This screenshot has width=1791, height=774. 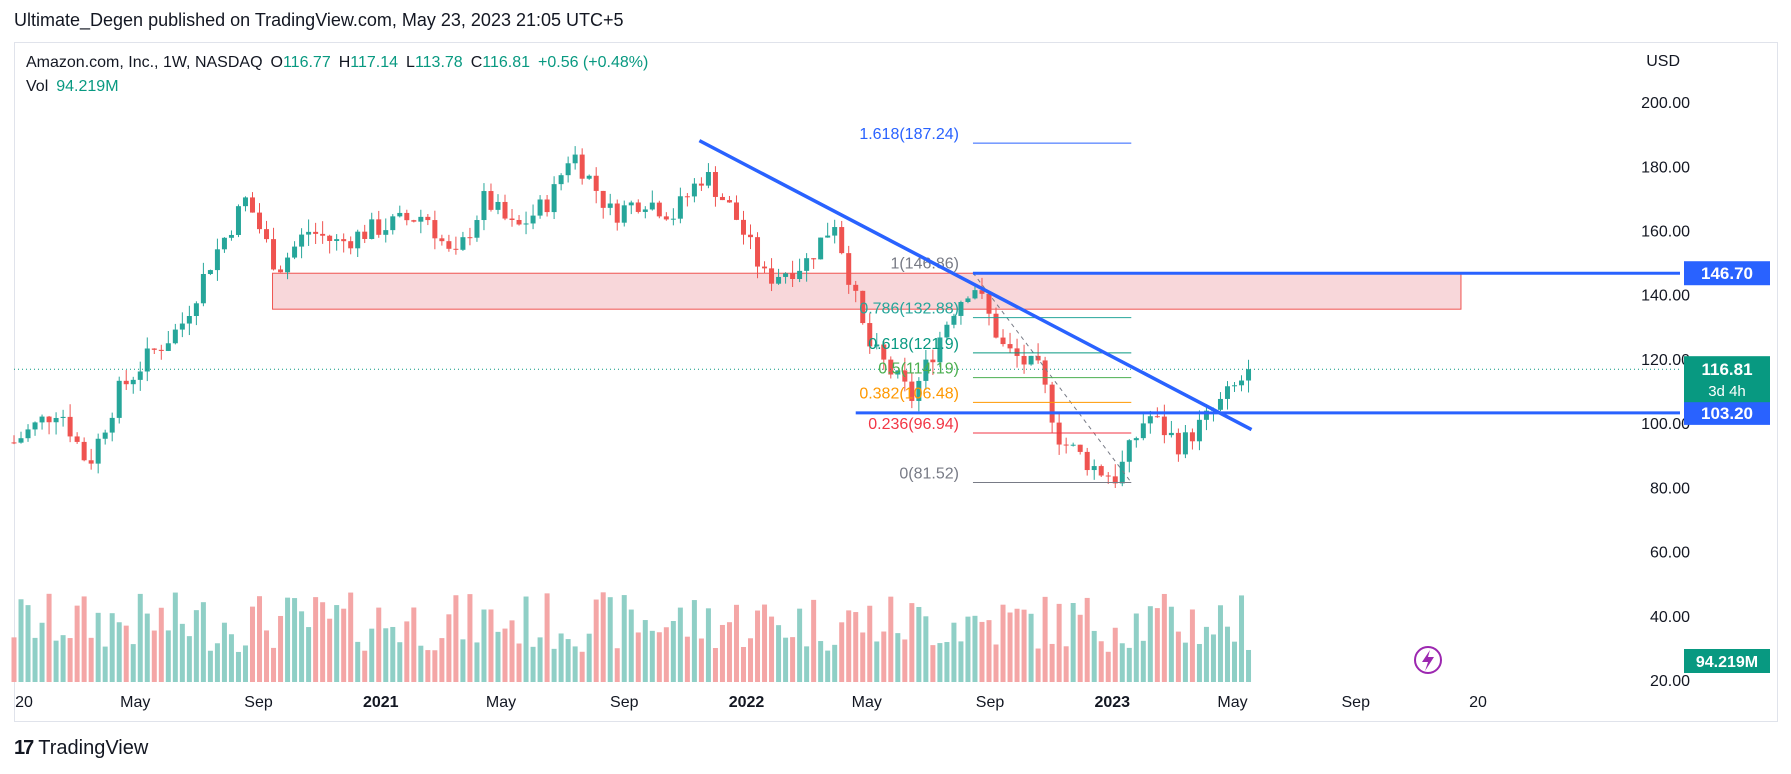 What do you see at coordinates (975, 285) in the screenshot?
I see `descending-trendline` at bounding box center [975, 285].